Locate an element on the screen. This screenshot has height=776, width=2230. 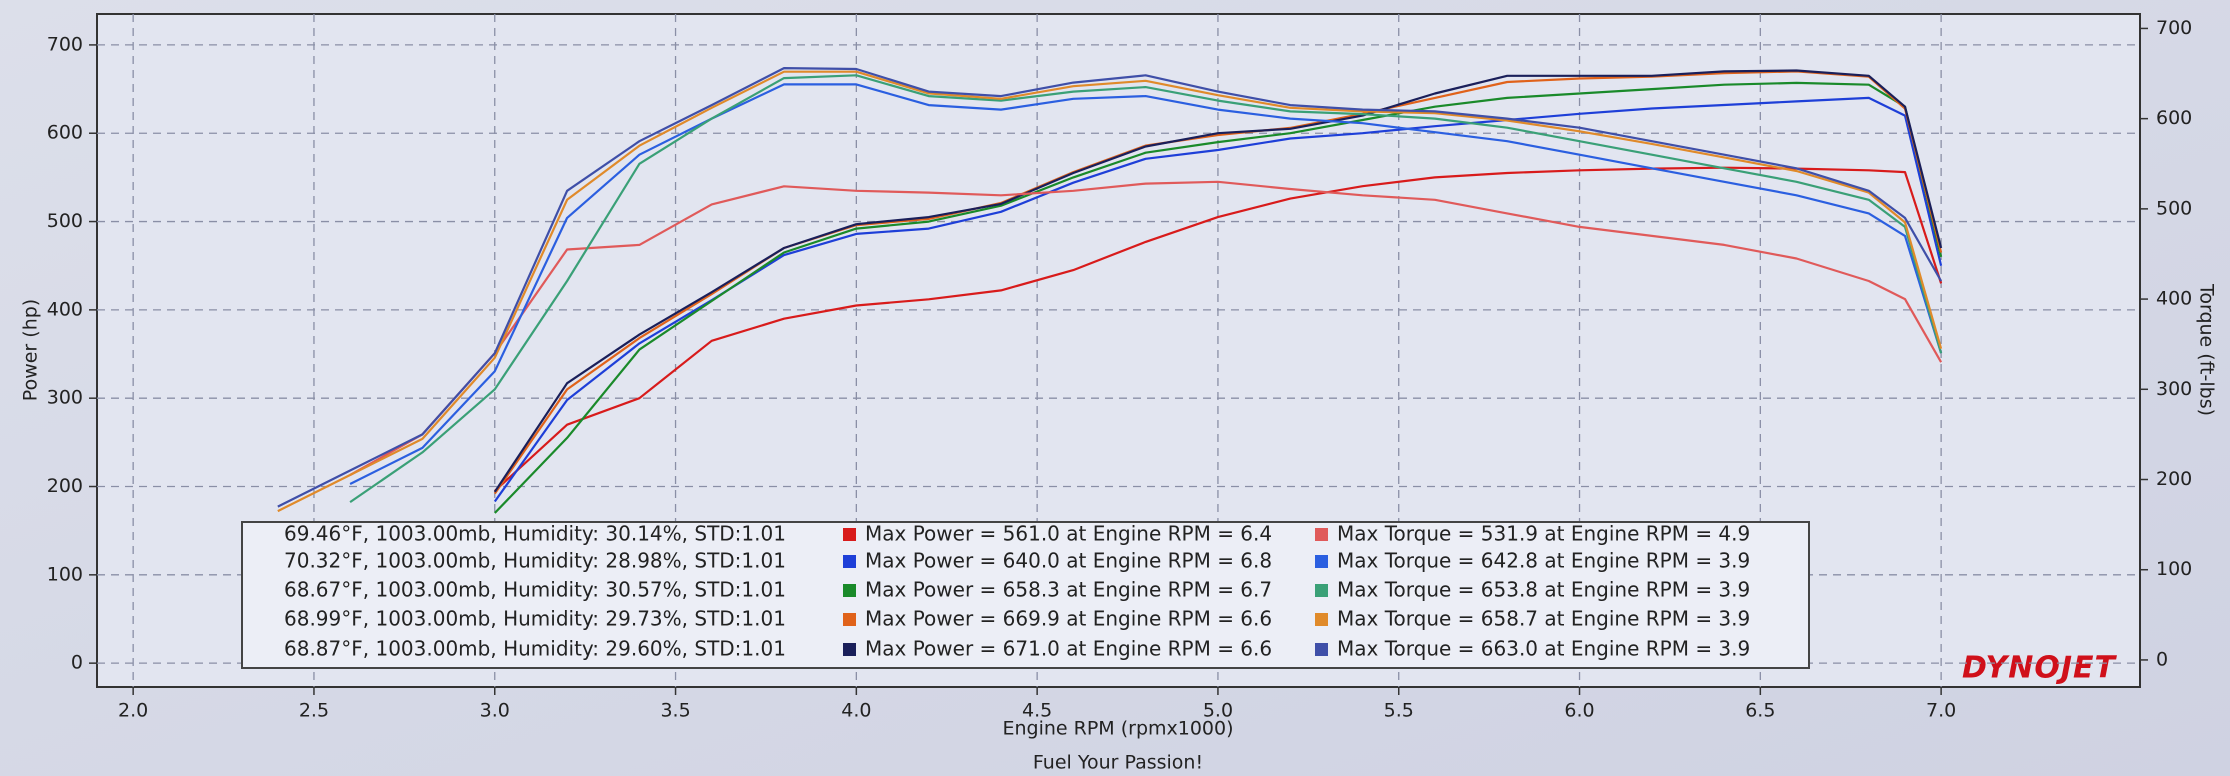
y-tick-label: 100 is located at coordinates (65, 574).